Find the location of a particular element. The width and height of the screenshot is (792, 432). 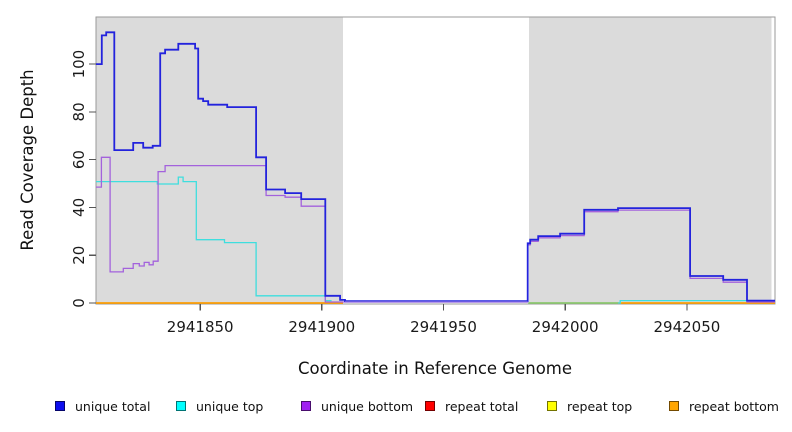

y-tick-label: 40 is located at coordinates (79, 207).